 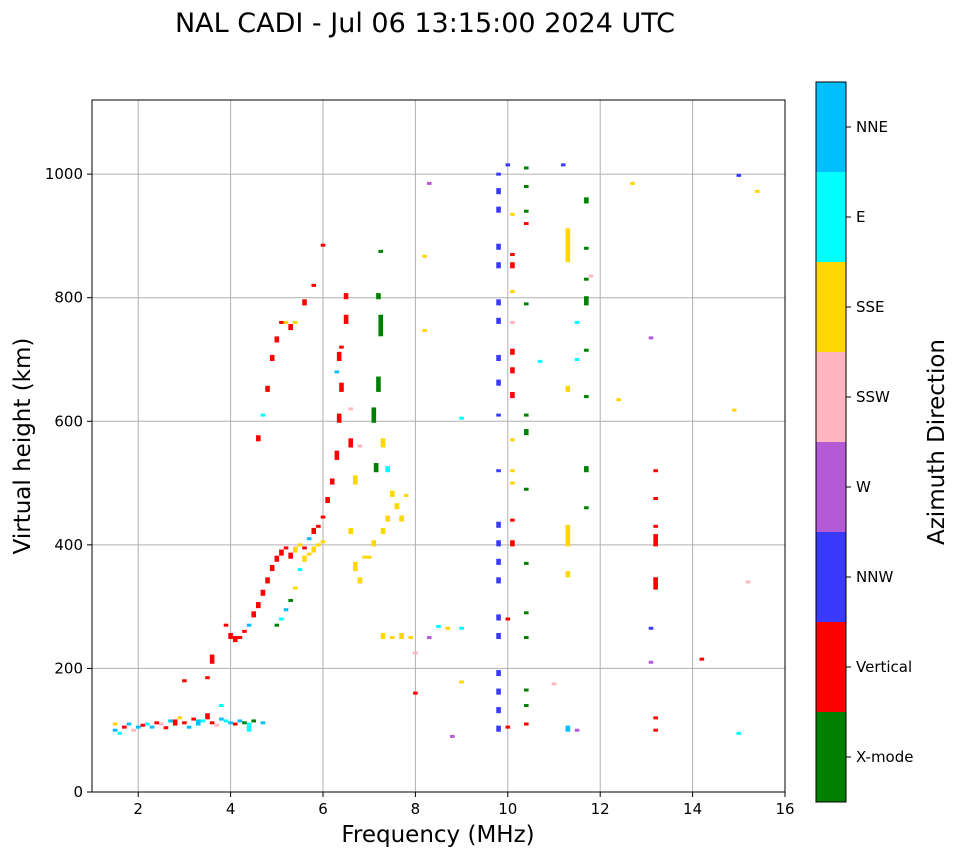 I want to click on x-axis-label: Frequency (MHz), so click(x=437, y=835).